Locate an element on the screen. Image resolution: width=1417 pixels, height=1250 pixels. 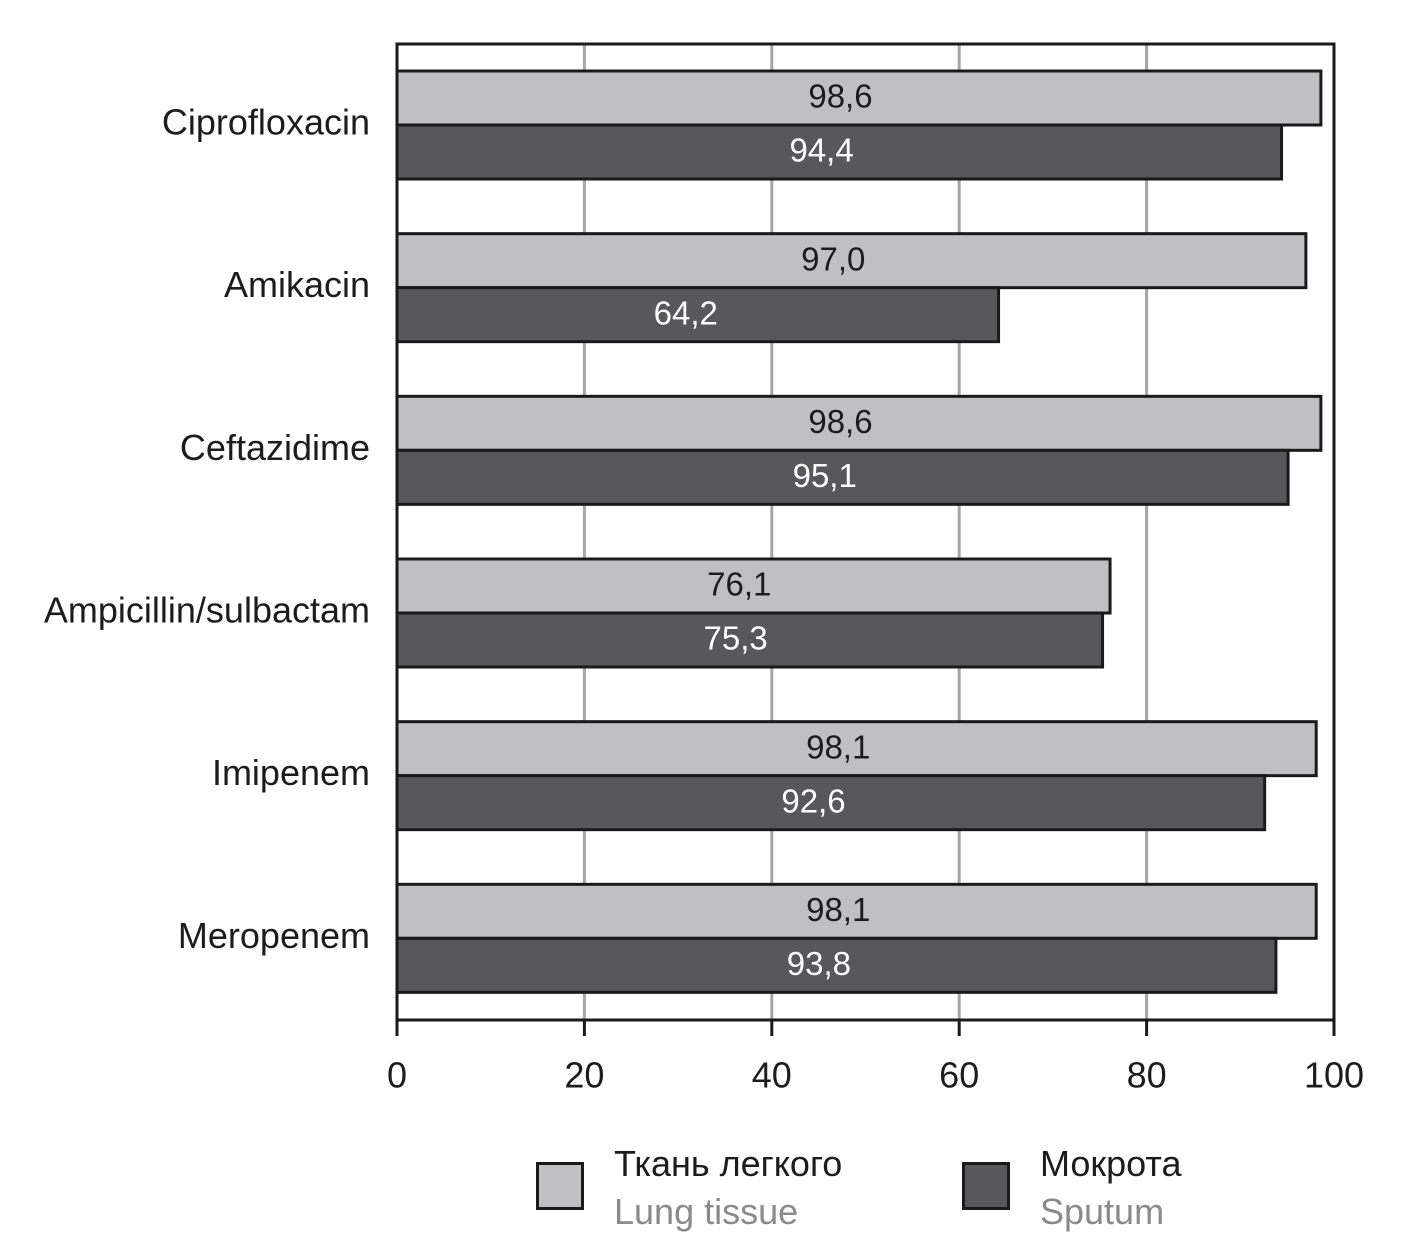
data-label: 95,1 is located at coordinates (825, 475).